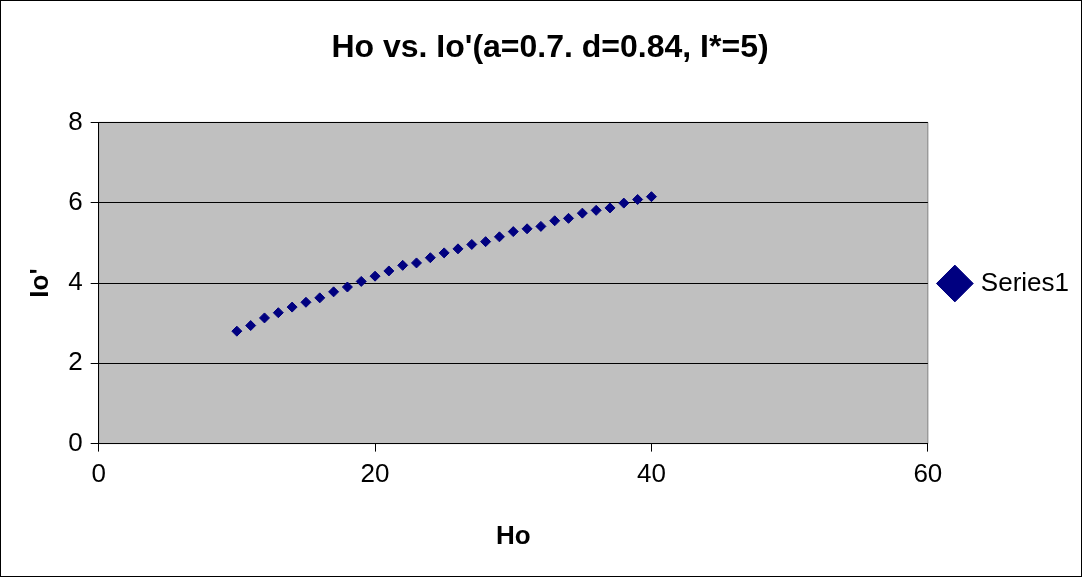 This screenshot has width=1082, height=577. What do you see at coordinates (75, 361) in the screenshot?
I see `y-tick-label: 2` at bounding box center [75, 361].